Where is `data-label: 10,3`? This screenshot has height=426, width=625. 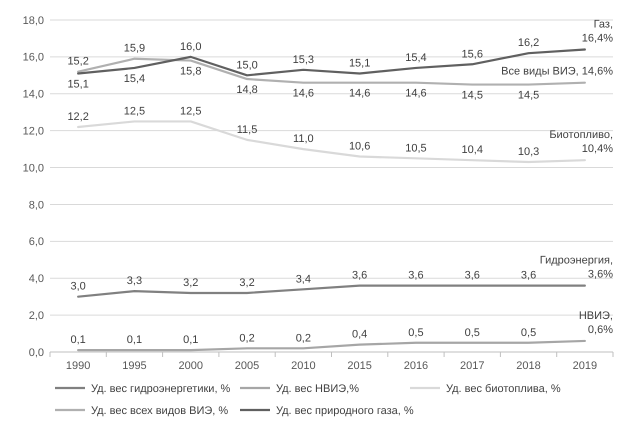
data-label: 10,3 is located at coordinates (529, 152).